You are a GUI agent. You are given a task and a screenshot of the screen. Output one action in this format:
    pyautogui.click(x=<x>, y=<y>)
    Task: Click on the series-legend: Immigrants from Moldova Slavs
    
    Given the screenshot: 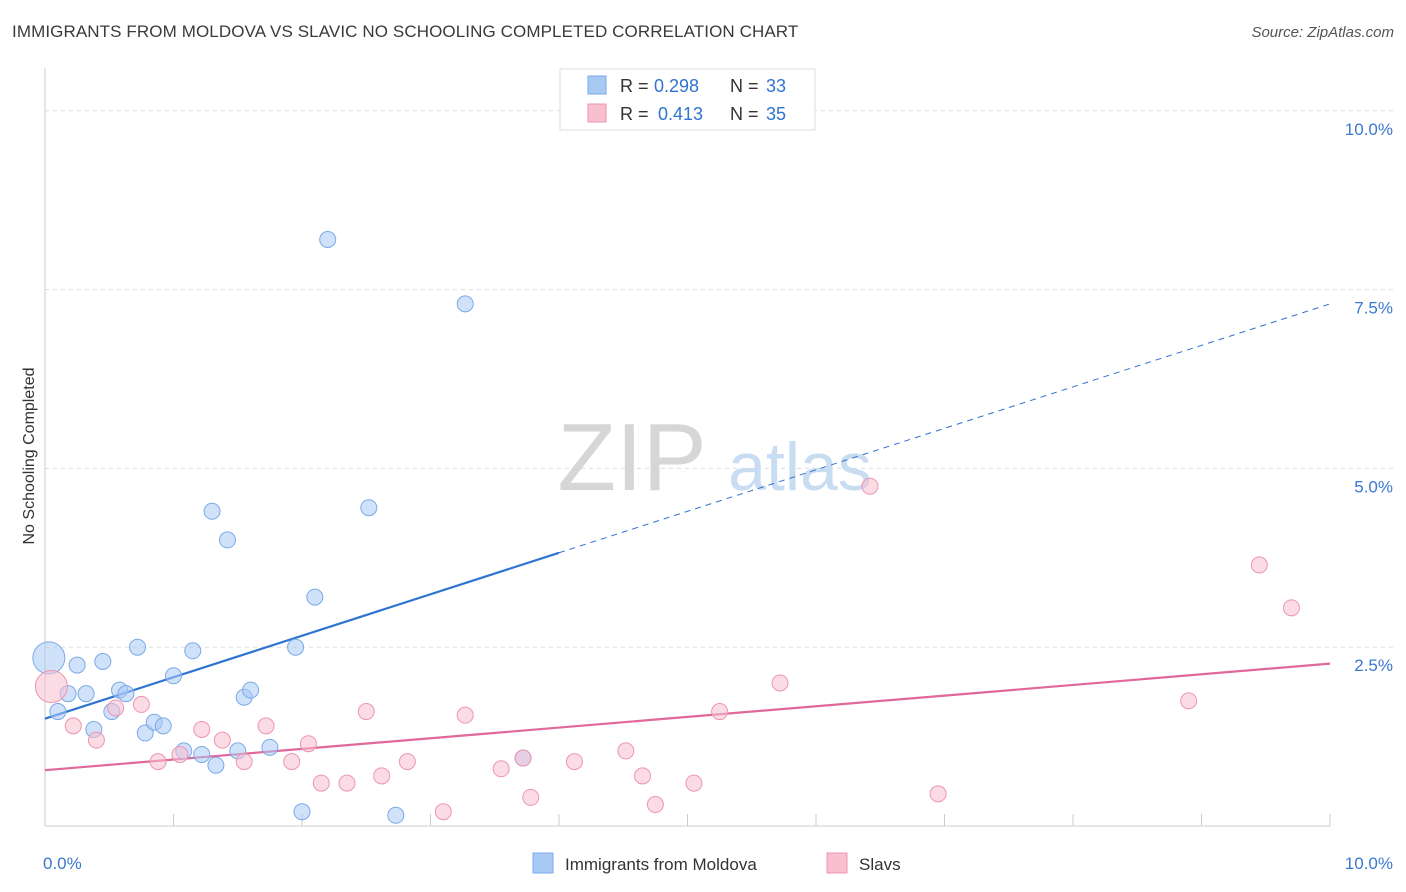 What is the action you would take?
    pyautogui.click(x=716, y=863)
    